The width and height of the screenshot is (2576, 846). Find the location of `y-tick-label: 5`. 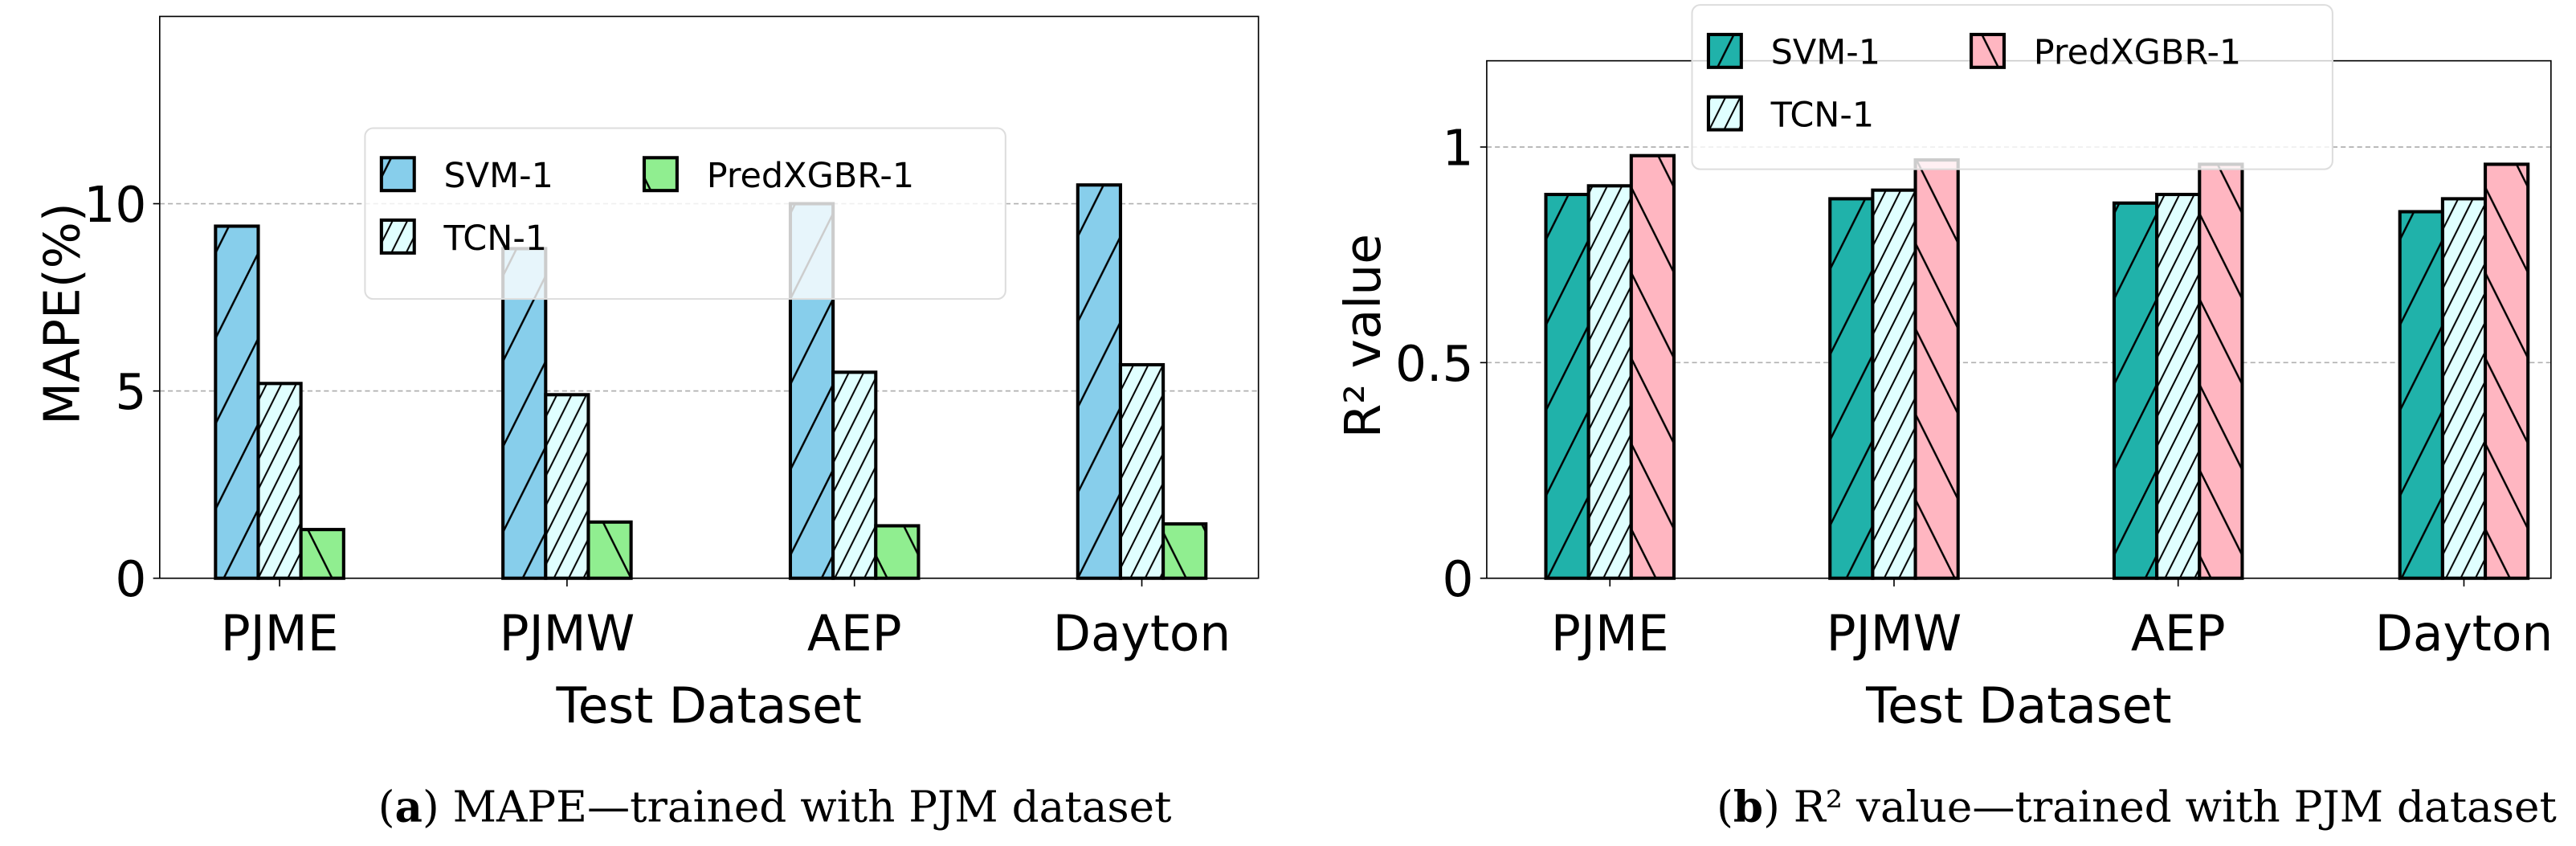

y-tick-label: 5 is located at coordinates (130, 393).